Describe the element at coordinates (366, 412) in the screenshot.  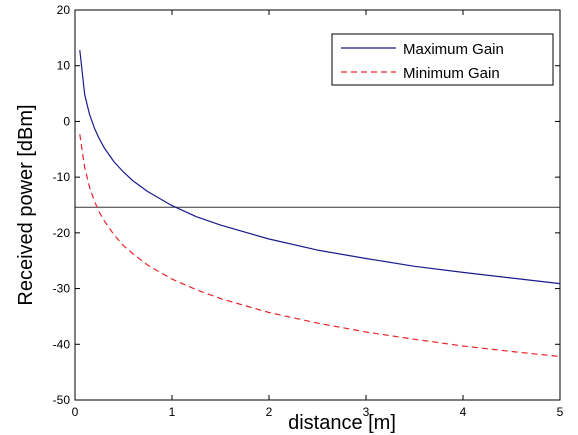
I see `x-tick-label: 3` at that location.